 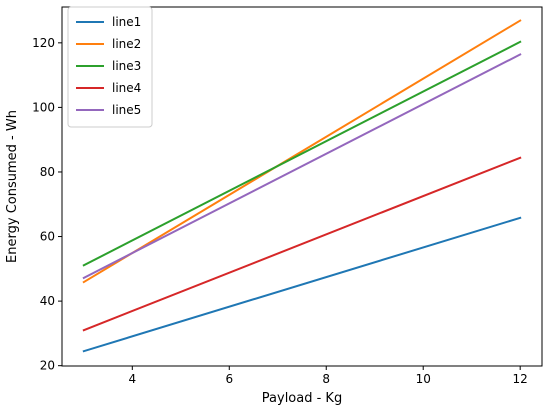 I want to click on x-tick-label: 10, so click(x=423, y=379).